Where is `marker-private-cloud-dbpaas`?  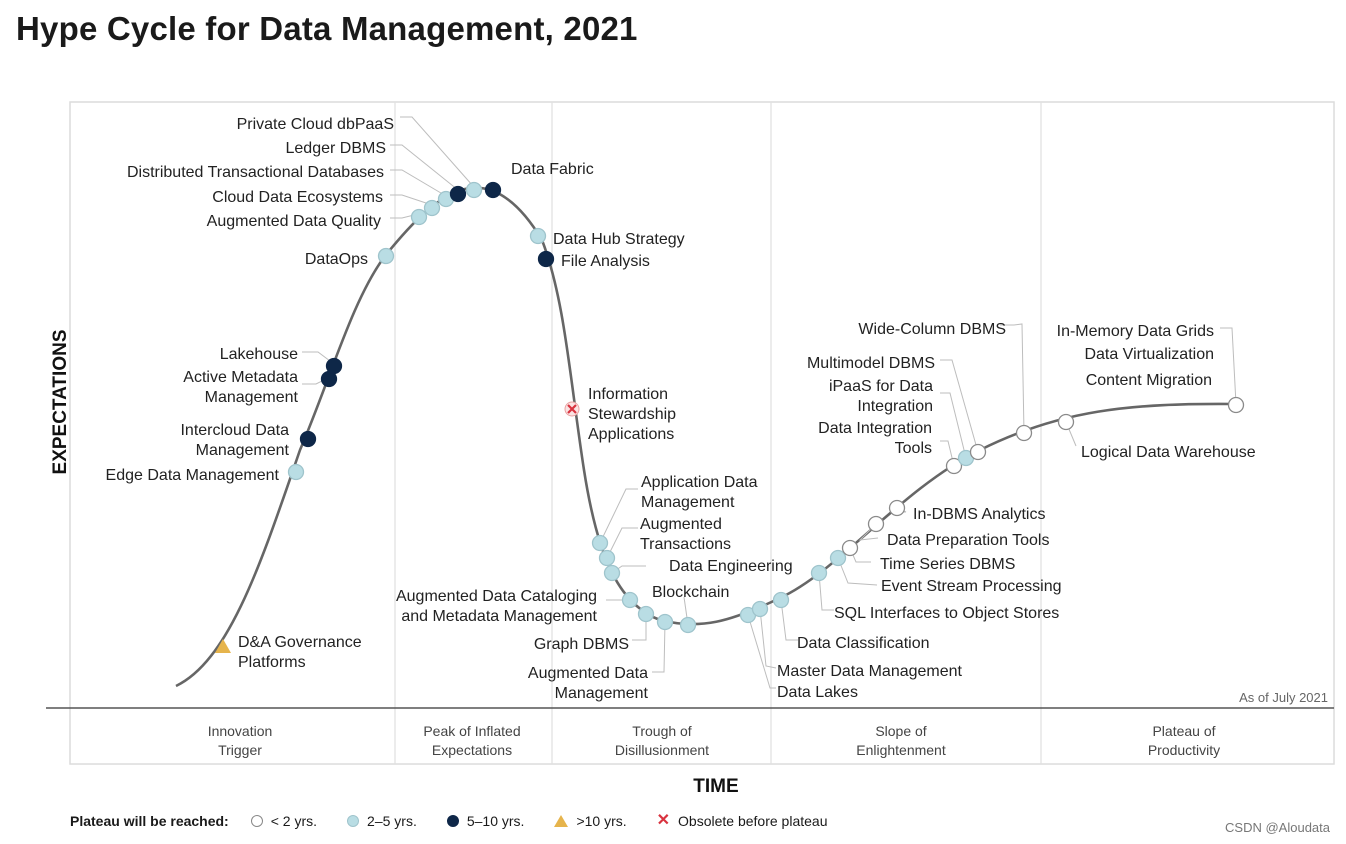
marker-private-cloud-dbpaas is located at coordinates (474, 190).